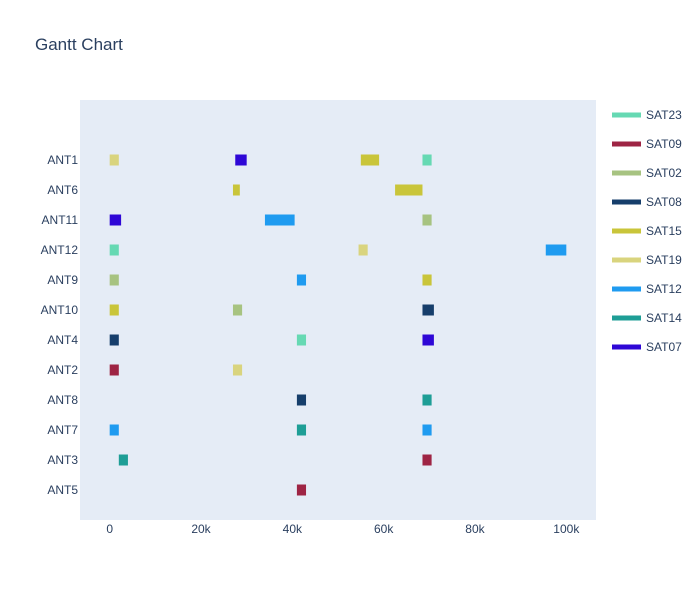 Image resolution: width=700 pixels, height=600 pixels. What do you see at coordinates (60, 310) in the screenshot?
I see `y-tick-label-ant10: ANT10` at bounding box center [60, 310].